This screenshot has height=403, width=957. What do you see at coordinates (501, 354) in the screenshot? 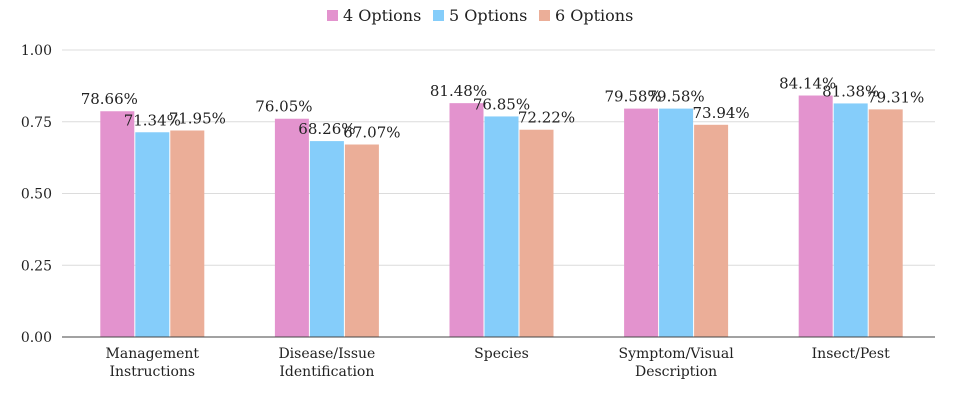
I see `x-tick-label: Species` at bounding box center [501, 354].